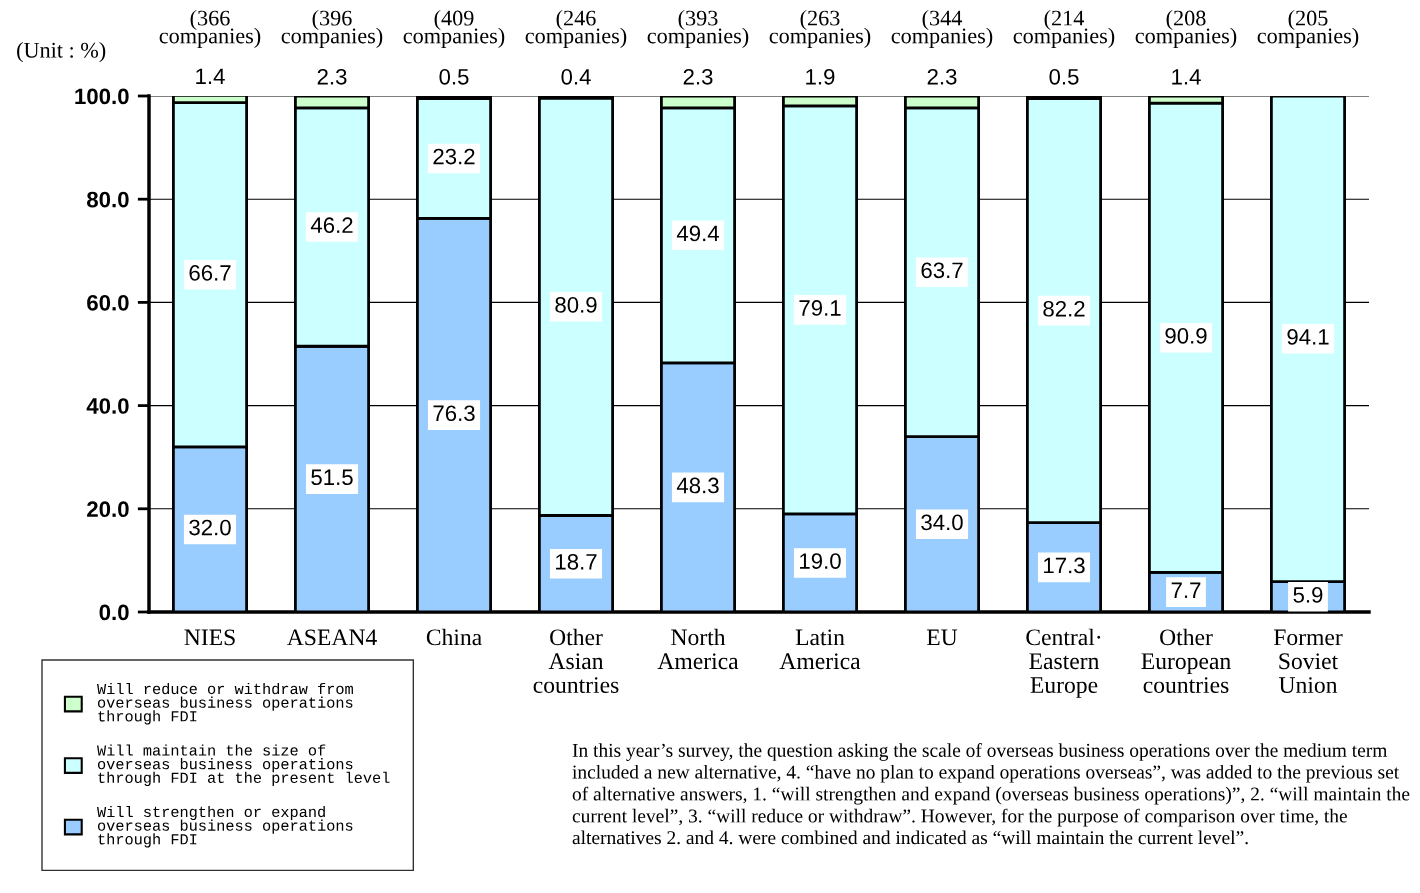  I want to click on text: (344 companies), so click(942, 28).